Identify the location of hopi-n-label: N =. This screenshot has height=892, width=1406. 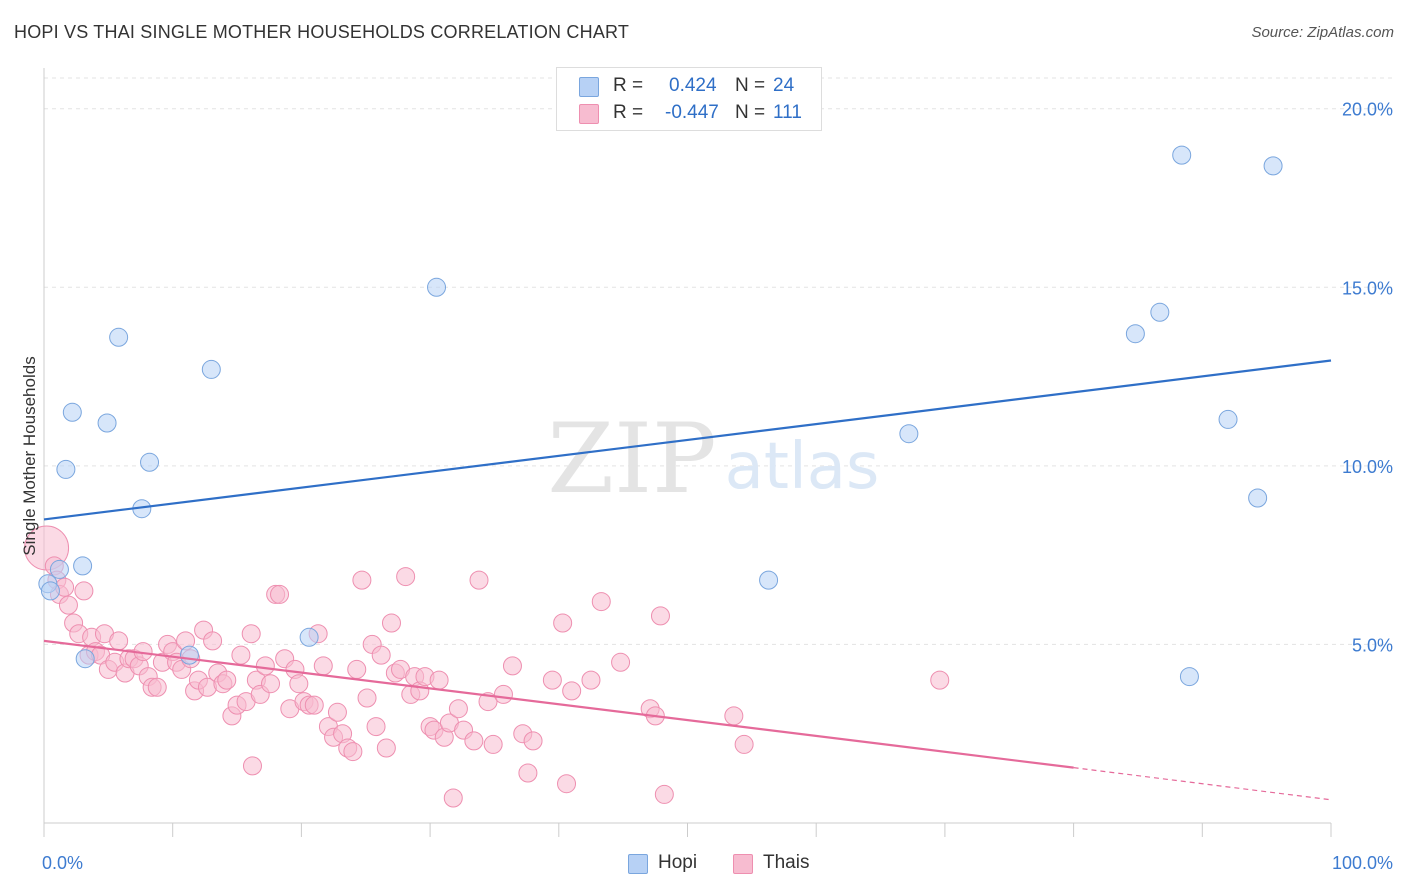
(750, 85).